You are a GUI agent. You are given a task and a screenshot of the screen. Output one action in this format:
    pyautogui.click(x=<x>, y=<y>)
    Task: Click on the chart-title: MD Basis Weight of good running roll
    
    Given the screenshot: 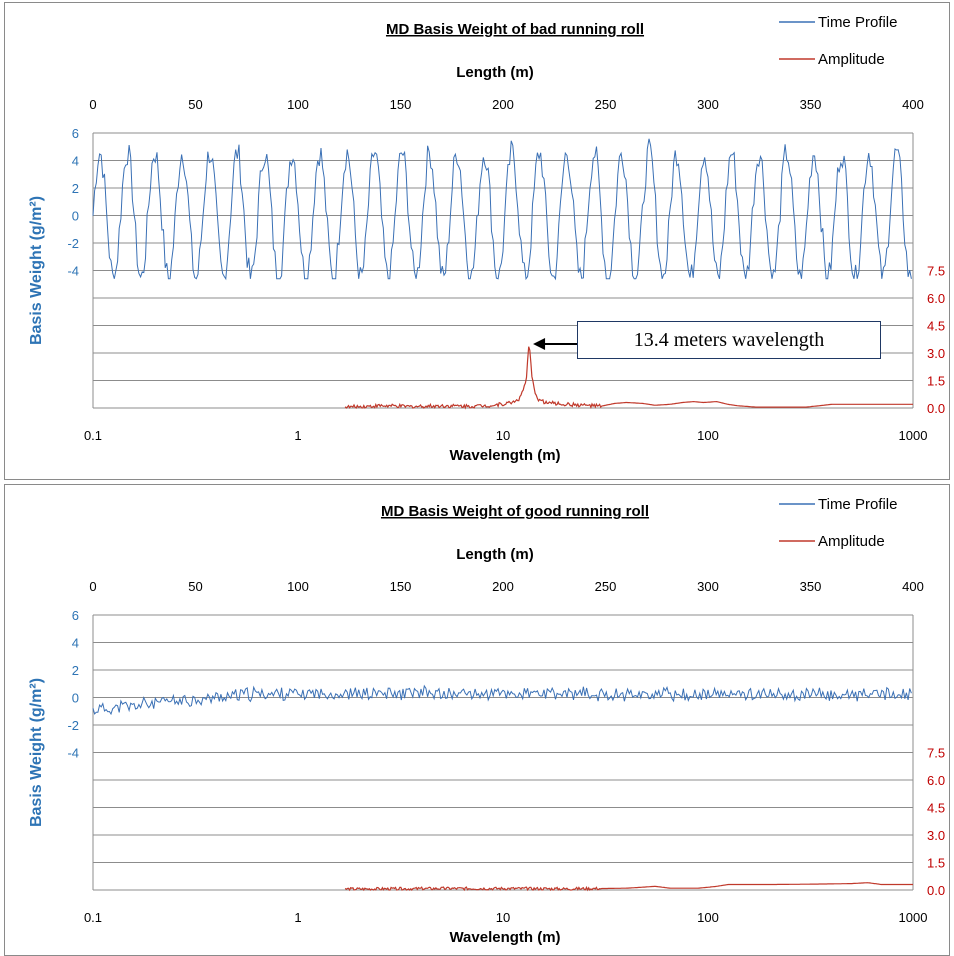 What is the action you would take?
    pyautogui.click(x=515, y=511)
    